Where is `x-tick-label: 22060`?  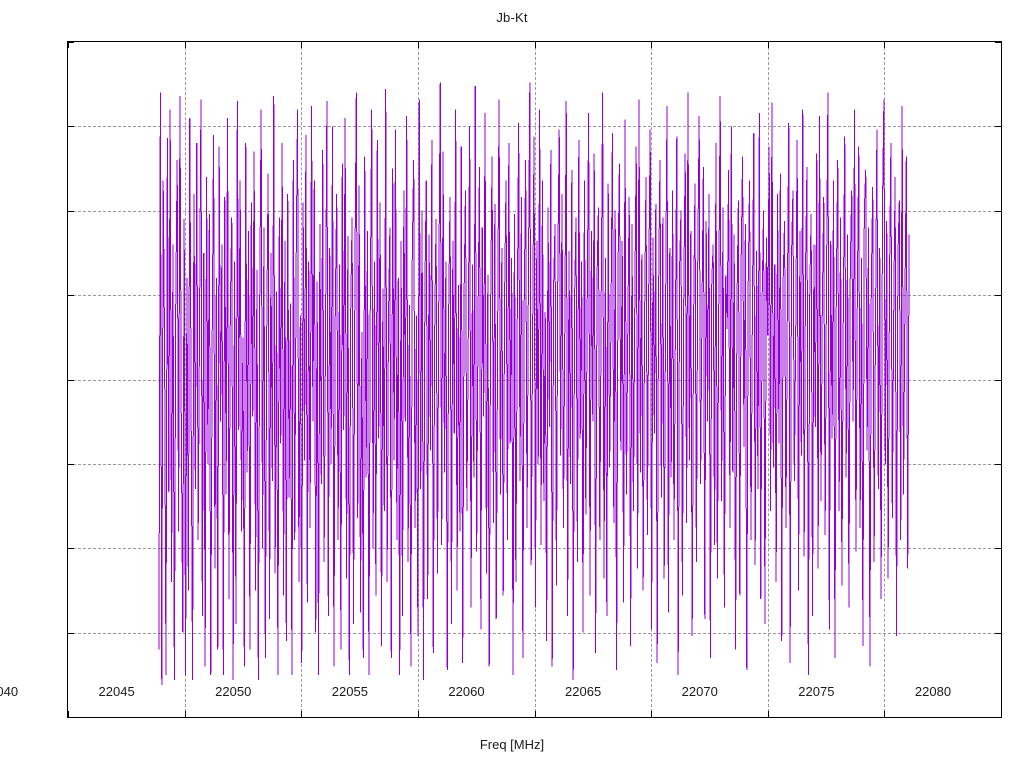 x-tick-label: 22060 is located at coordinates (466, 691).